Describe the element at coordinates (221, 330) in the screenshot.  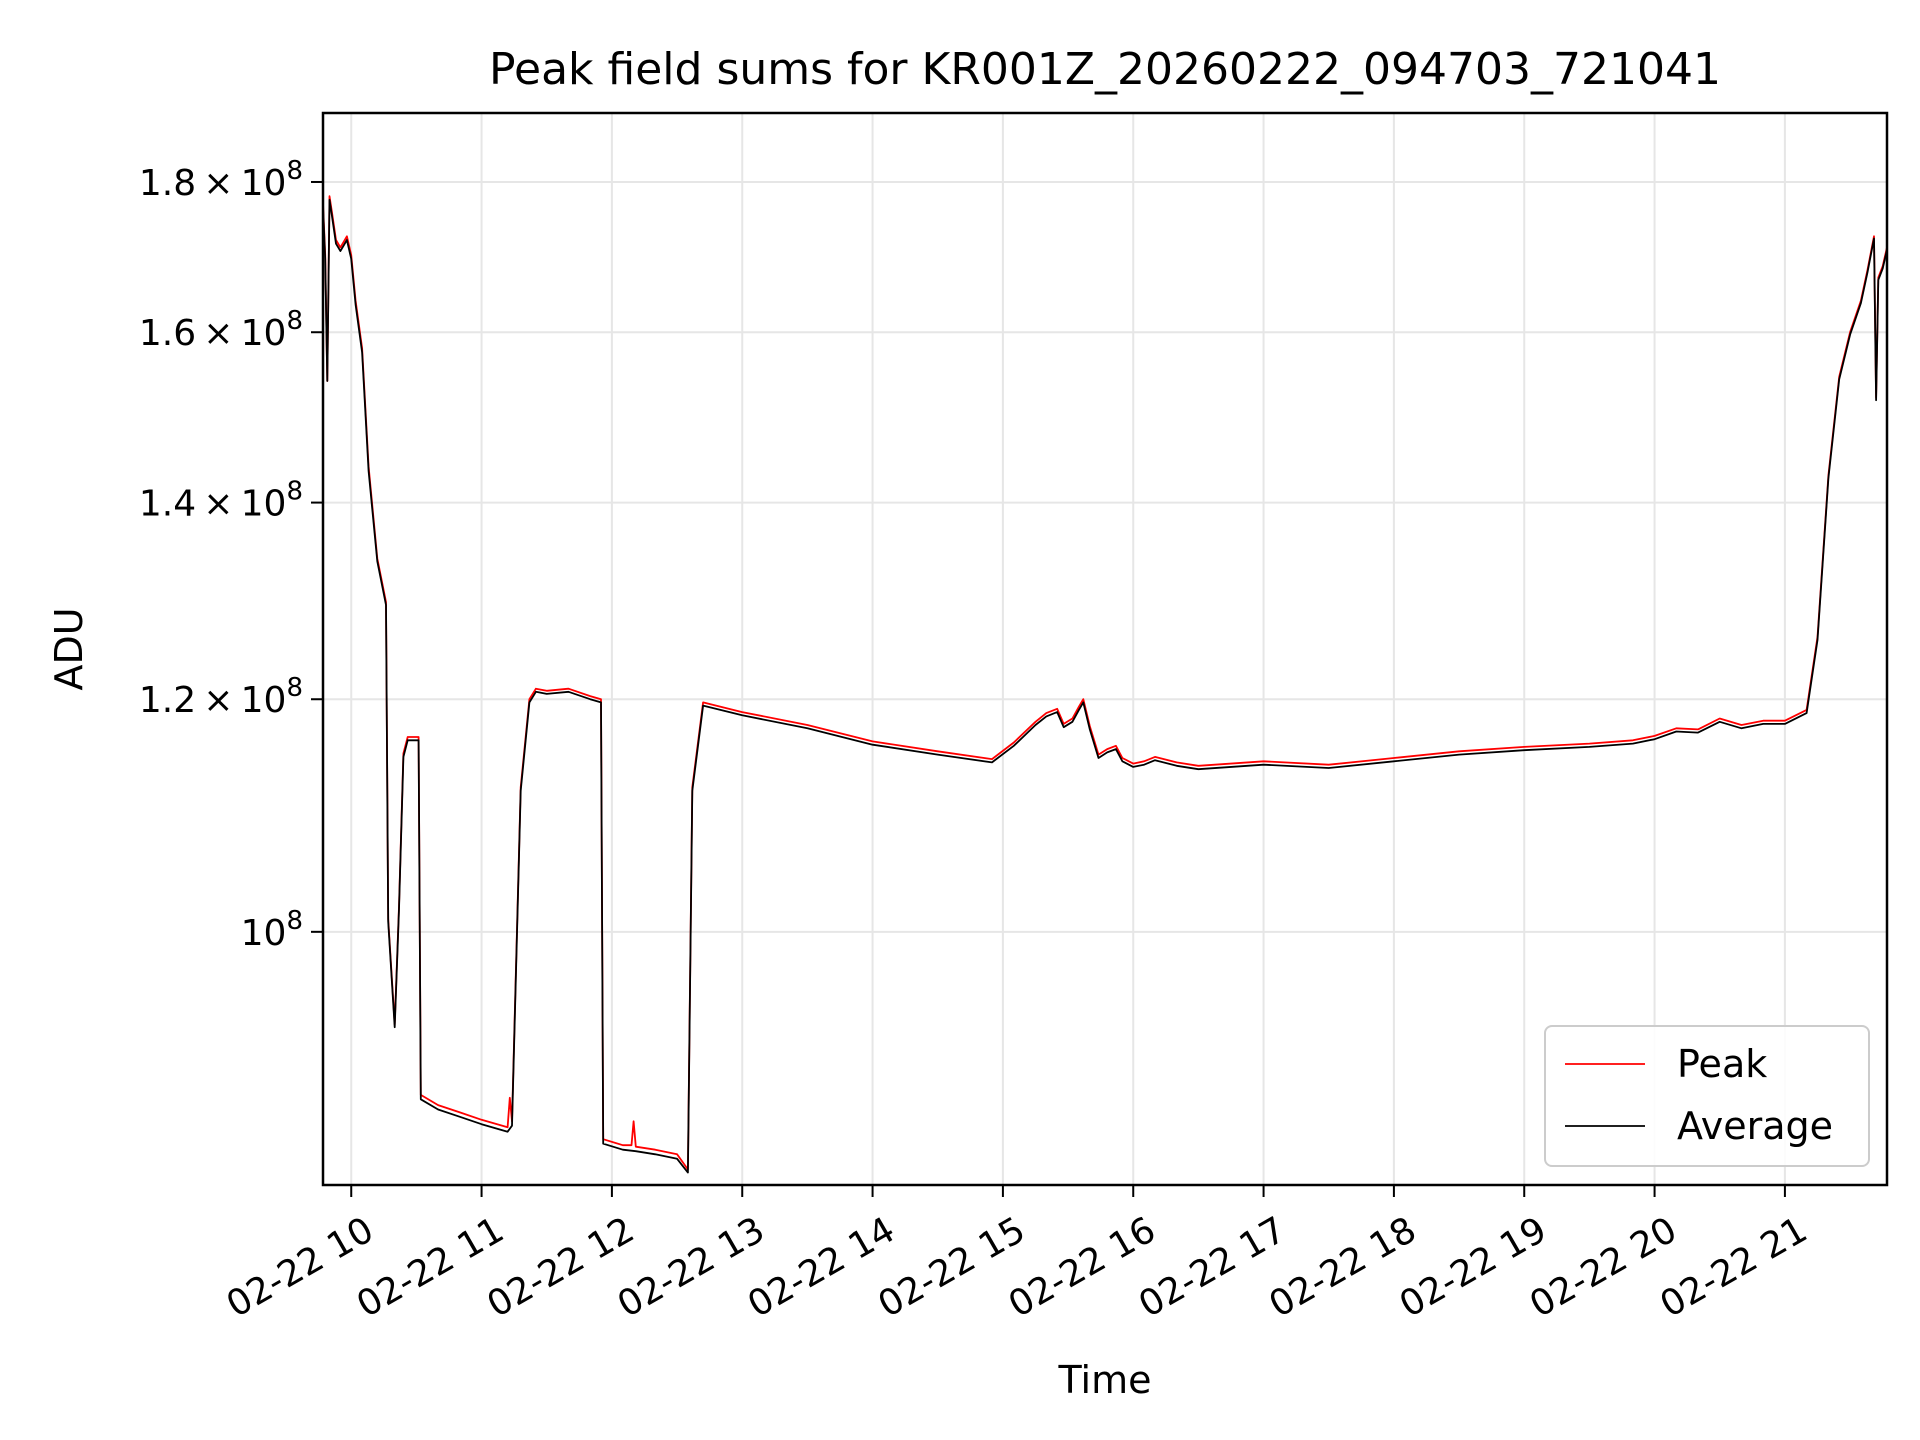
I see `y-tick-label: 1.6 × 108` at that location.